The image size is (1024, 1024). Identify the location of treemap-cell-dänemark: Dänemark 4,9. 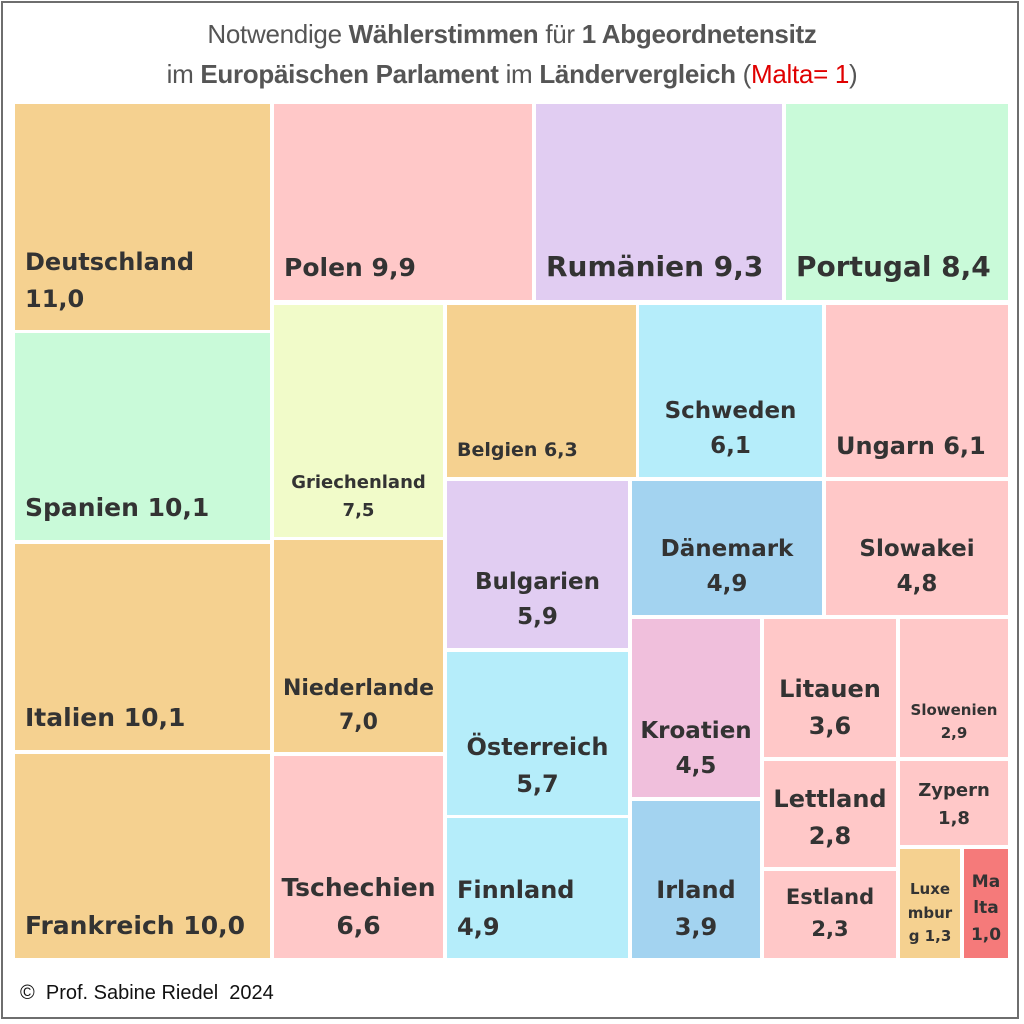
(727, 548).